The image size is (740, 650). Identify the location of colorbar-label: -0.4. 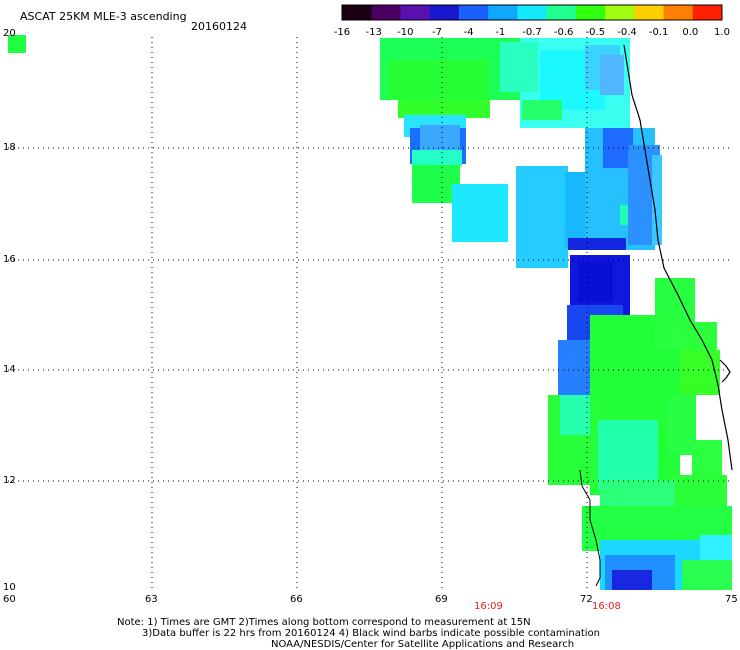
(627, 32).